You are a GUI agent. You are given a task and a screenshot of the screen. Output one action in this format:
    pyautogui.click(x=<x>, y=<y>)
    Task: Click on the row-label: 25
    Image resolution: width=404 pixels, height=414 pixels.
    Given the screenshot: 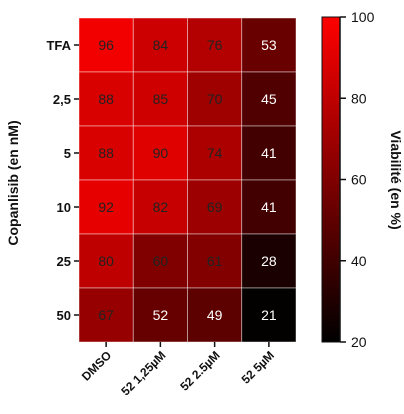 What is the action you would take?
    pyautogui.click(x=64, y=261)
    